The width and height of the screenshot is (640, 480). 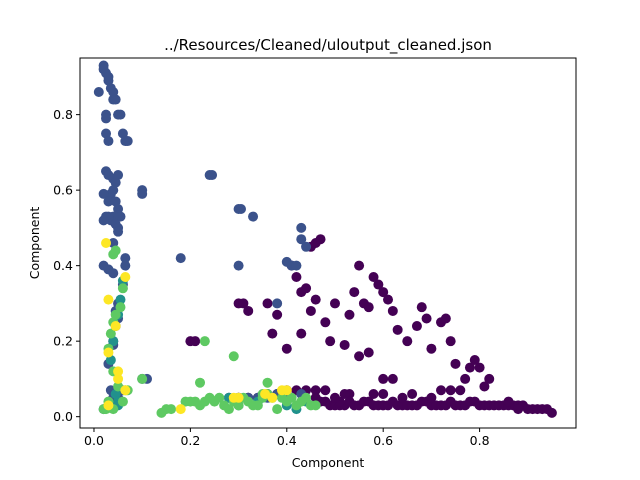 What do you see at coordinates (480, 440) in the screenshot?
I see `x-tick-label: 0.8` at bounding box center [480, 440].